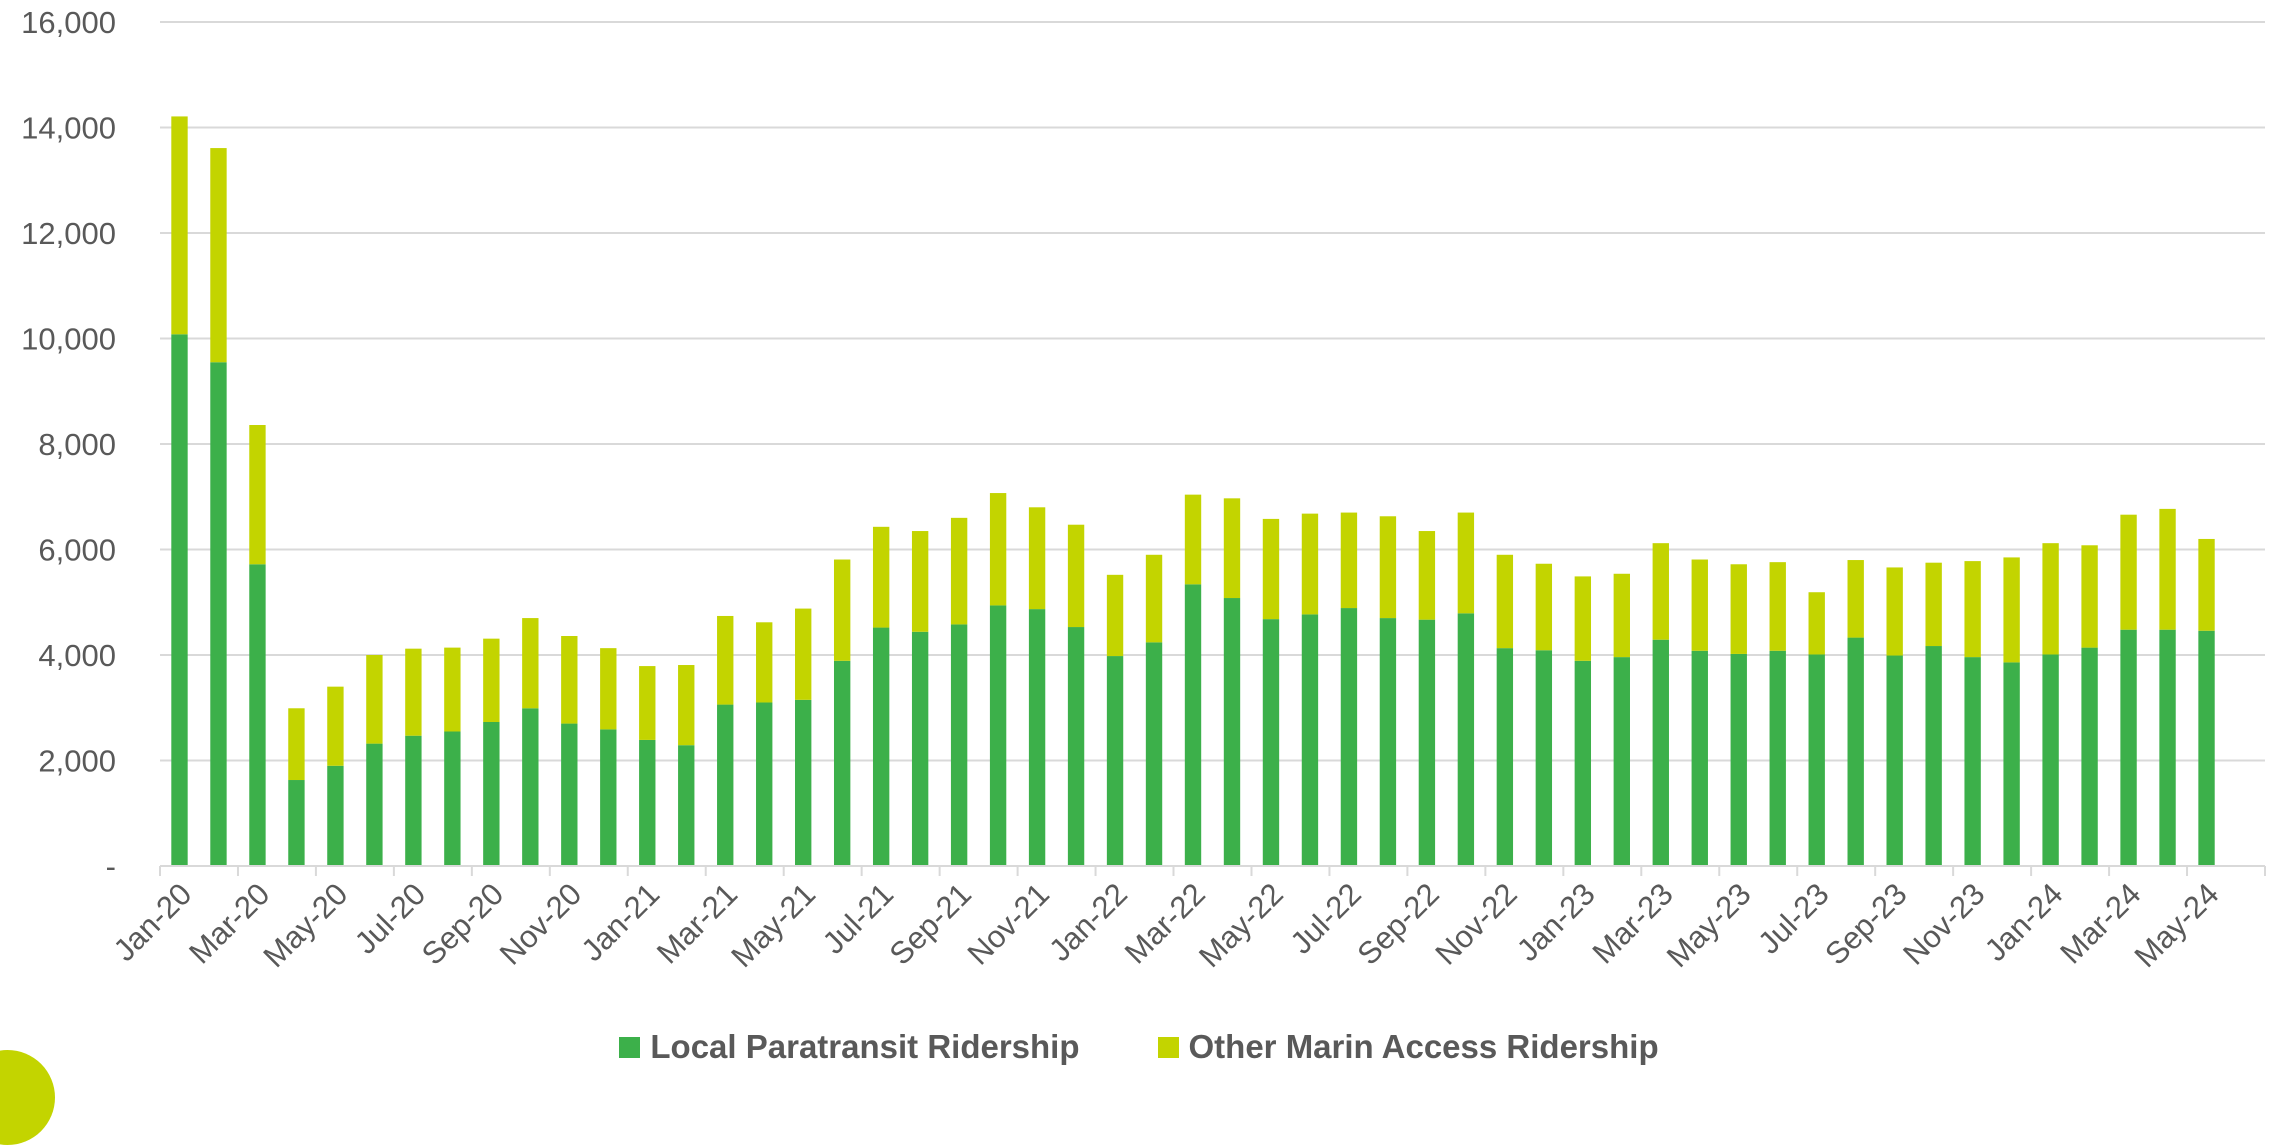  Describe the element at coordinates (1241, 925) in the screenshot. I see `x-tick-label: May-22` at that location.